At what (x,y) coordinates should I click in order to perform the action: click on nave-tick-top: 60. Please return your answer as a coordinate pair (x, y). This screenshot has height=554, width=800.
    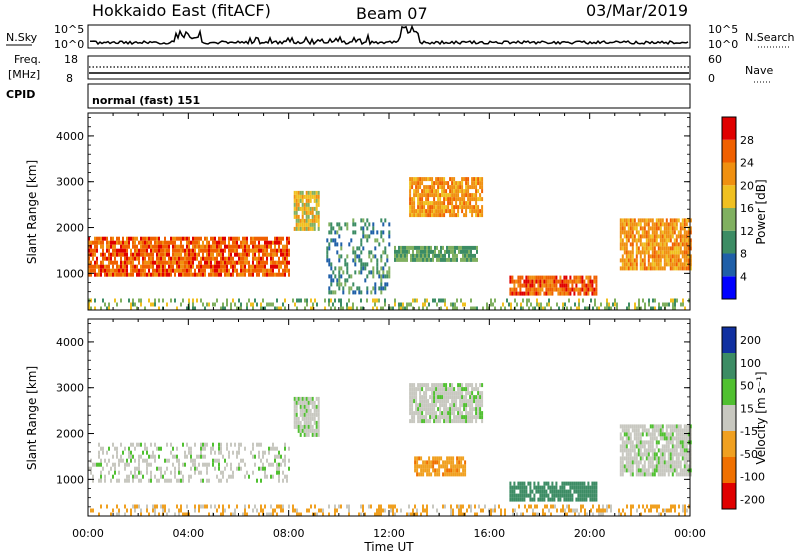
    Looking at the image, I should click on (715, 59).